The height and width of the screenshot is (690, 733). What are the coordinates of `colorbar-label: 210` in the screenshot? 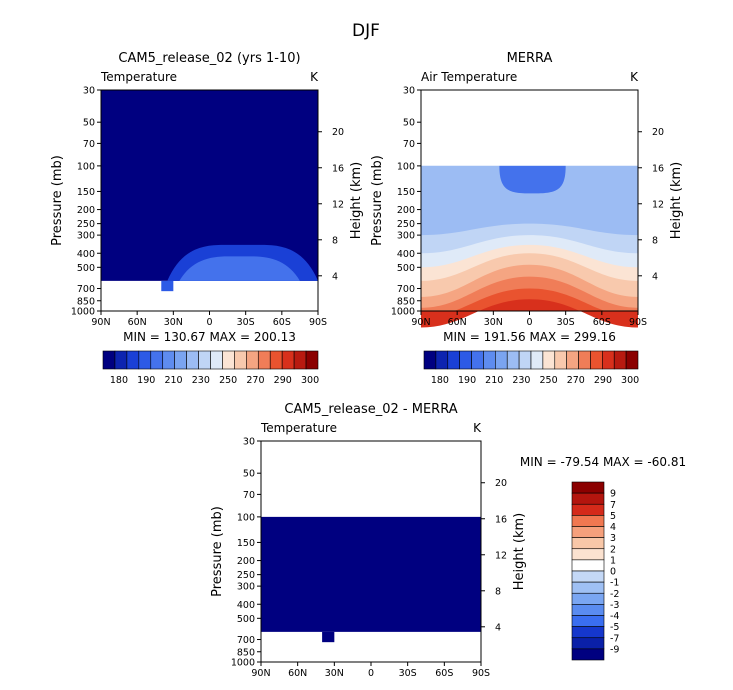 It's located at (173, 380).